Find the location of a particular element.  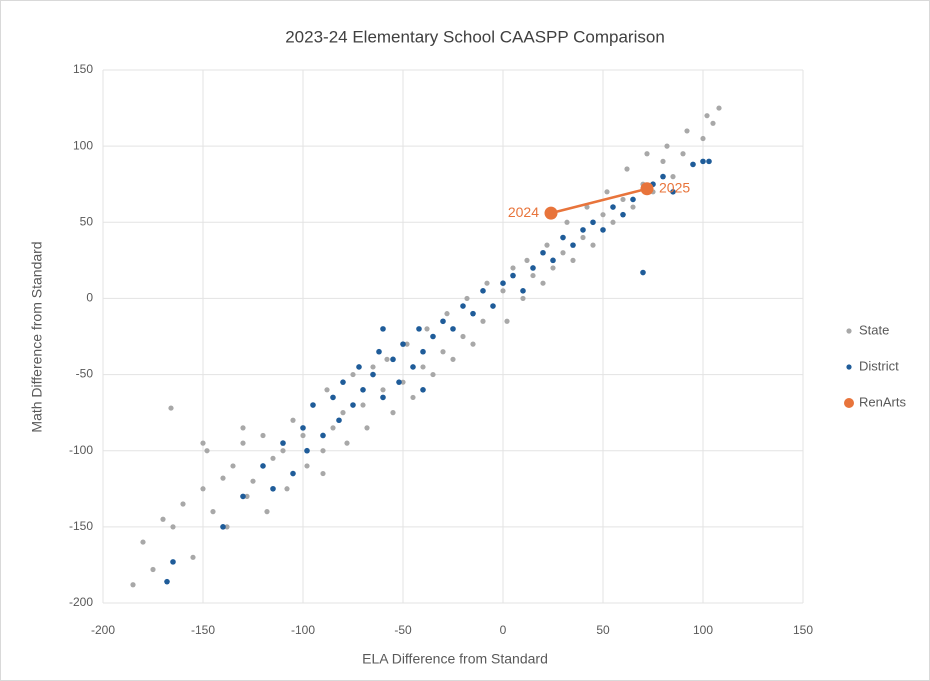

y-axis-title: Math Difference from Standard is located at coordinates (37, 336).